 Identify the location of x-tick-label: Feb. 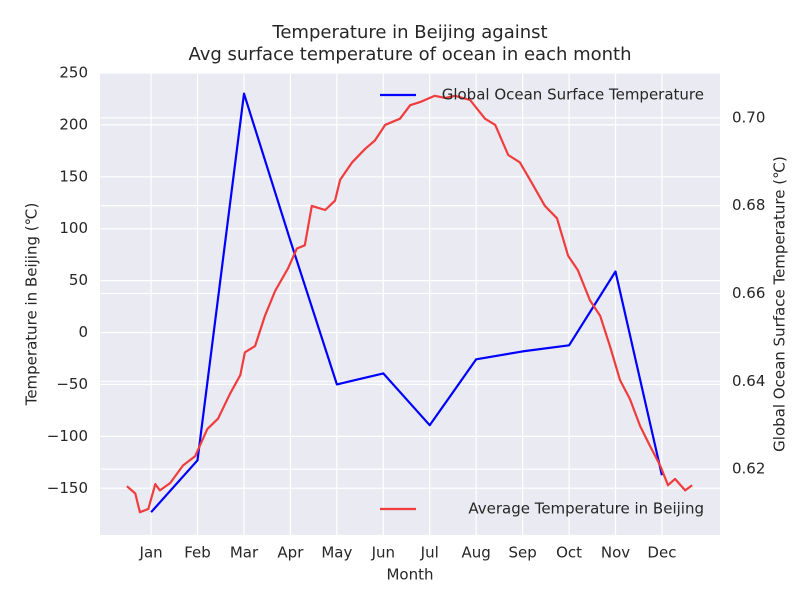
(197, 553).